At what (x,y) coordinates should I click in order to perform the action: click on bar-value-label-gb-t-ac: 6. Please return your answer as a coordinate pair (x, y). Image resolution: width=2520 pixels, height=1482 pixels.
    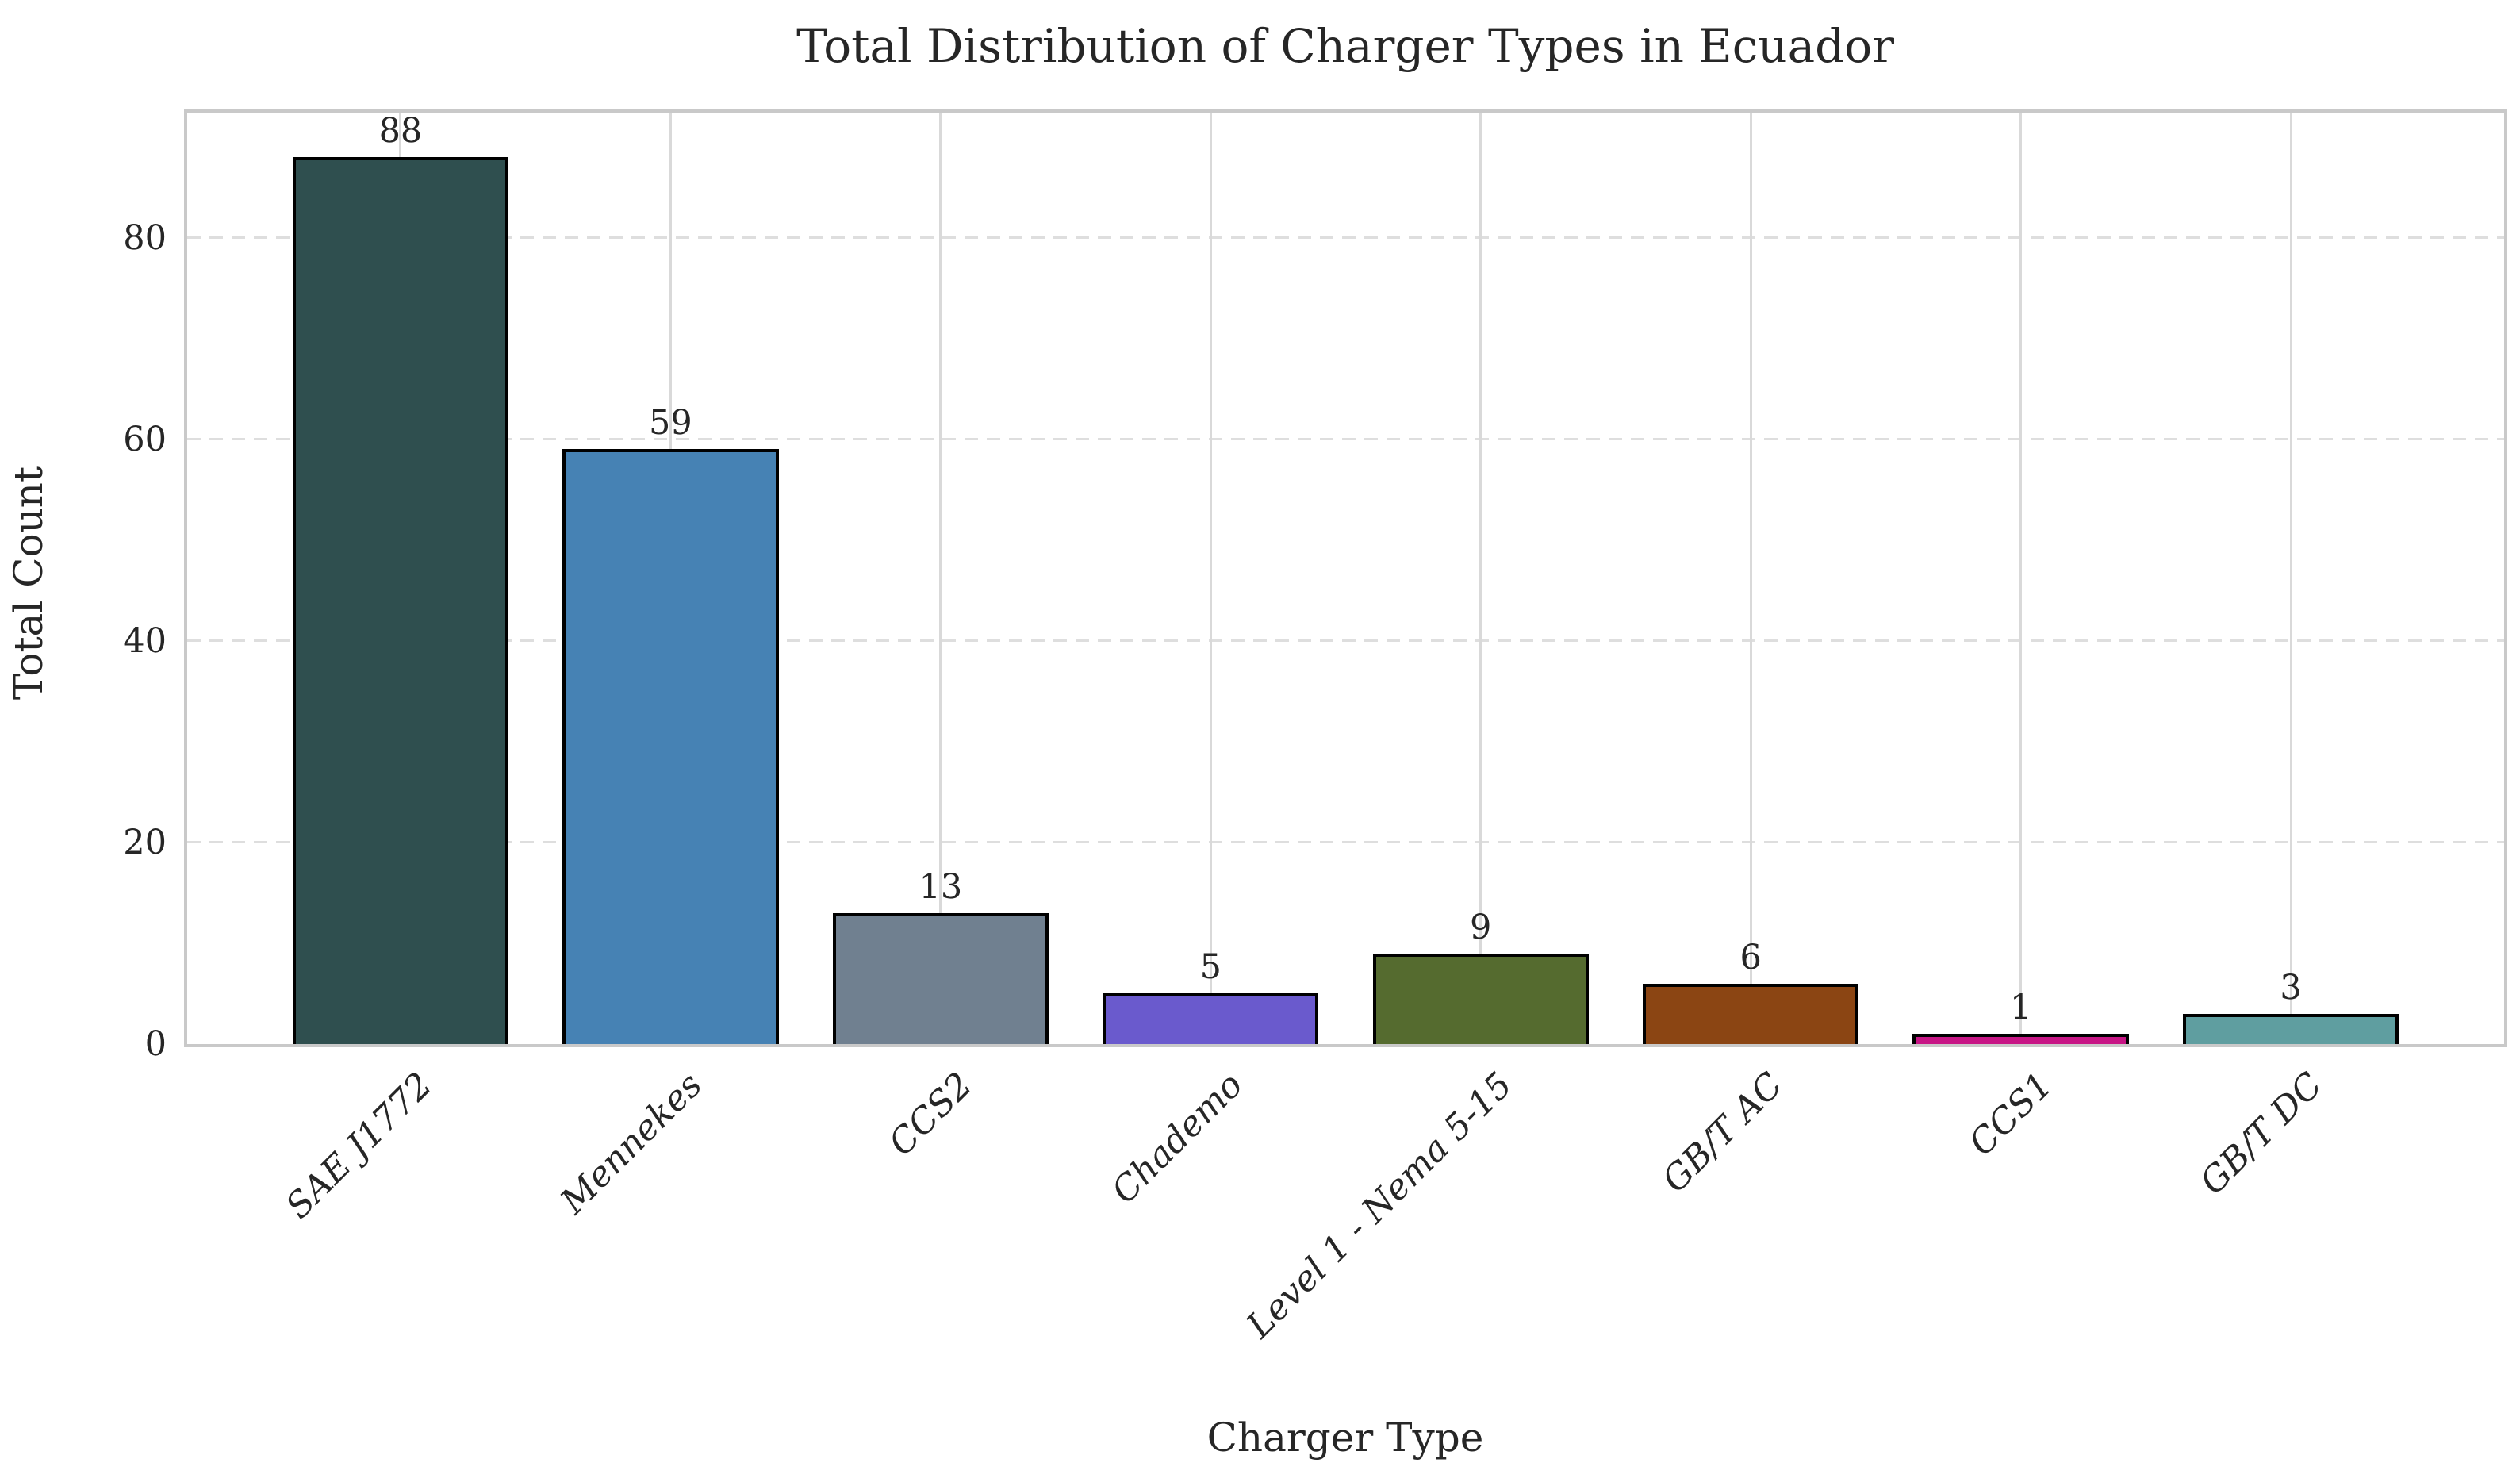
    Looking at the image, I should click on (1750, 957).